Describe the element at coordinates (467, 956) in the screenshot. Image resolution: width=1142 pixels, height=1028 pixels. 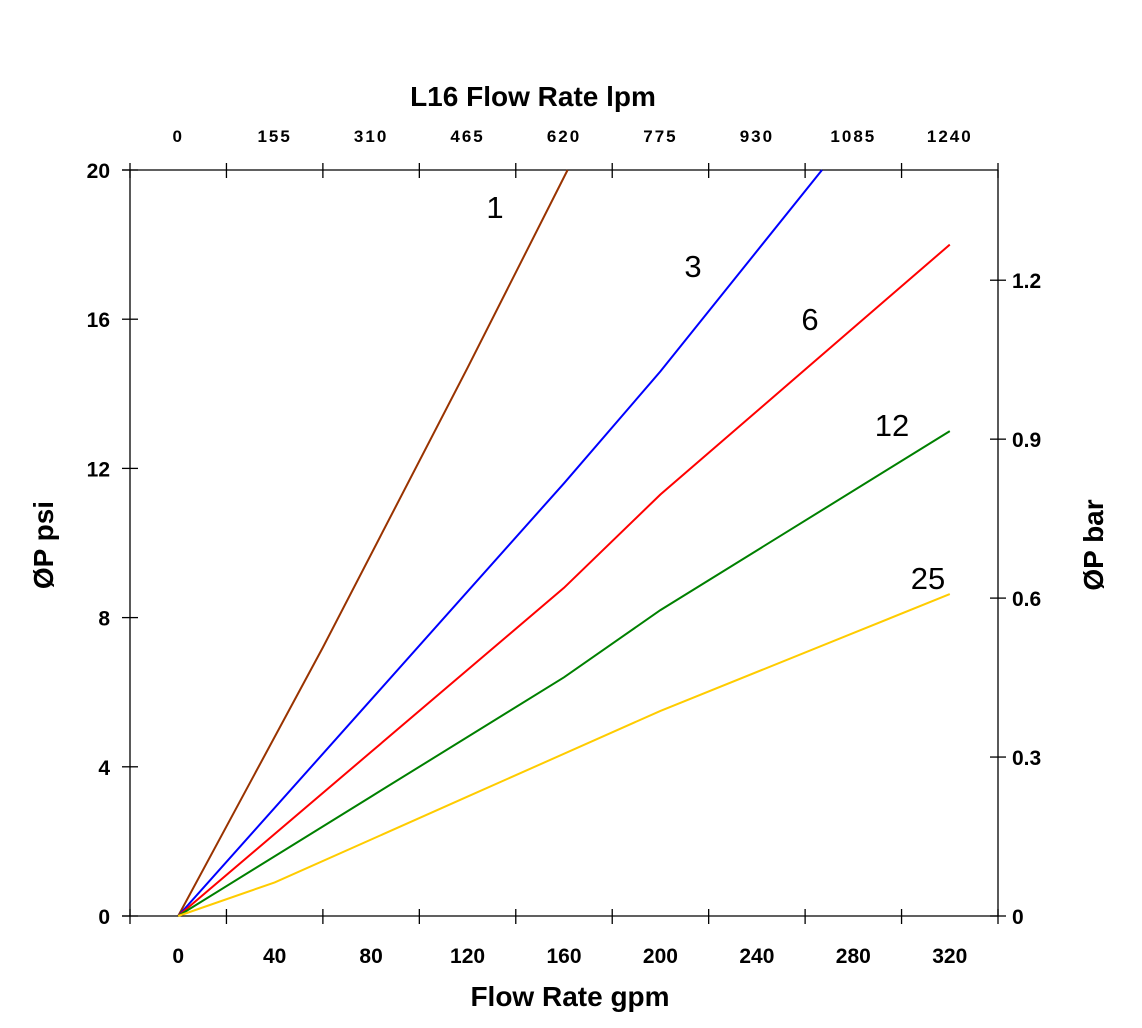
I see `x-tick-label: 120` at that location.